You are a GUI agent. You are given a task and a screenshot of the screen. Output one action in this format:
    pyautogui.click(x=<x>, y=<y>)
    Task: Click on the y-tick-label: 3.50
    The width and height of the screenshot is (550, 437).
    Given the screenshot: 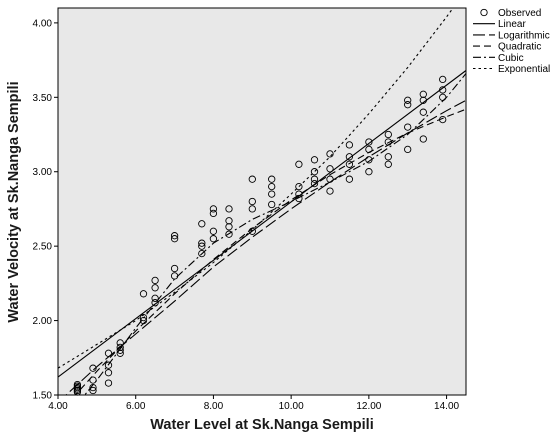 What is the action you would take?
    pyautogui.click(x=43, y=98)
    